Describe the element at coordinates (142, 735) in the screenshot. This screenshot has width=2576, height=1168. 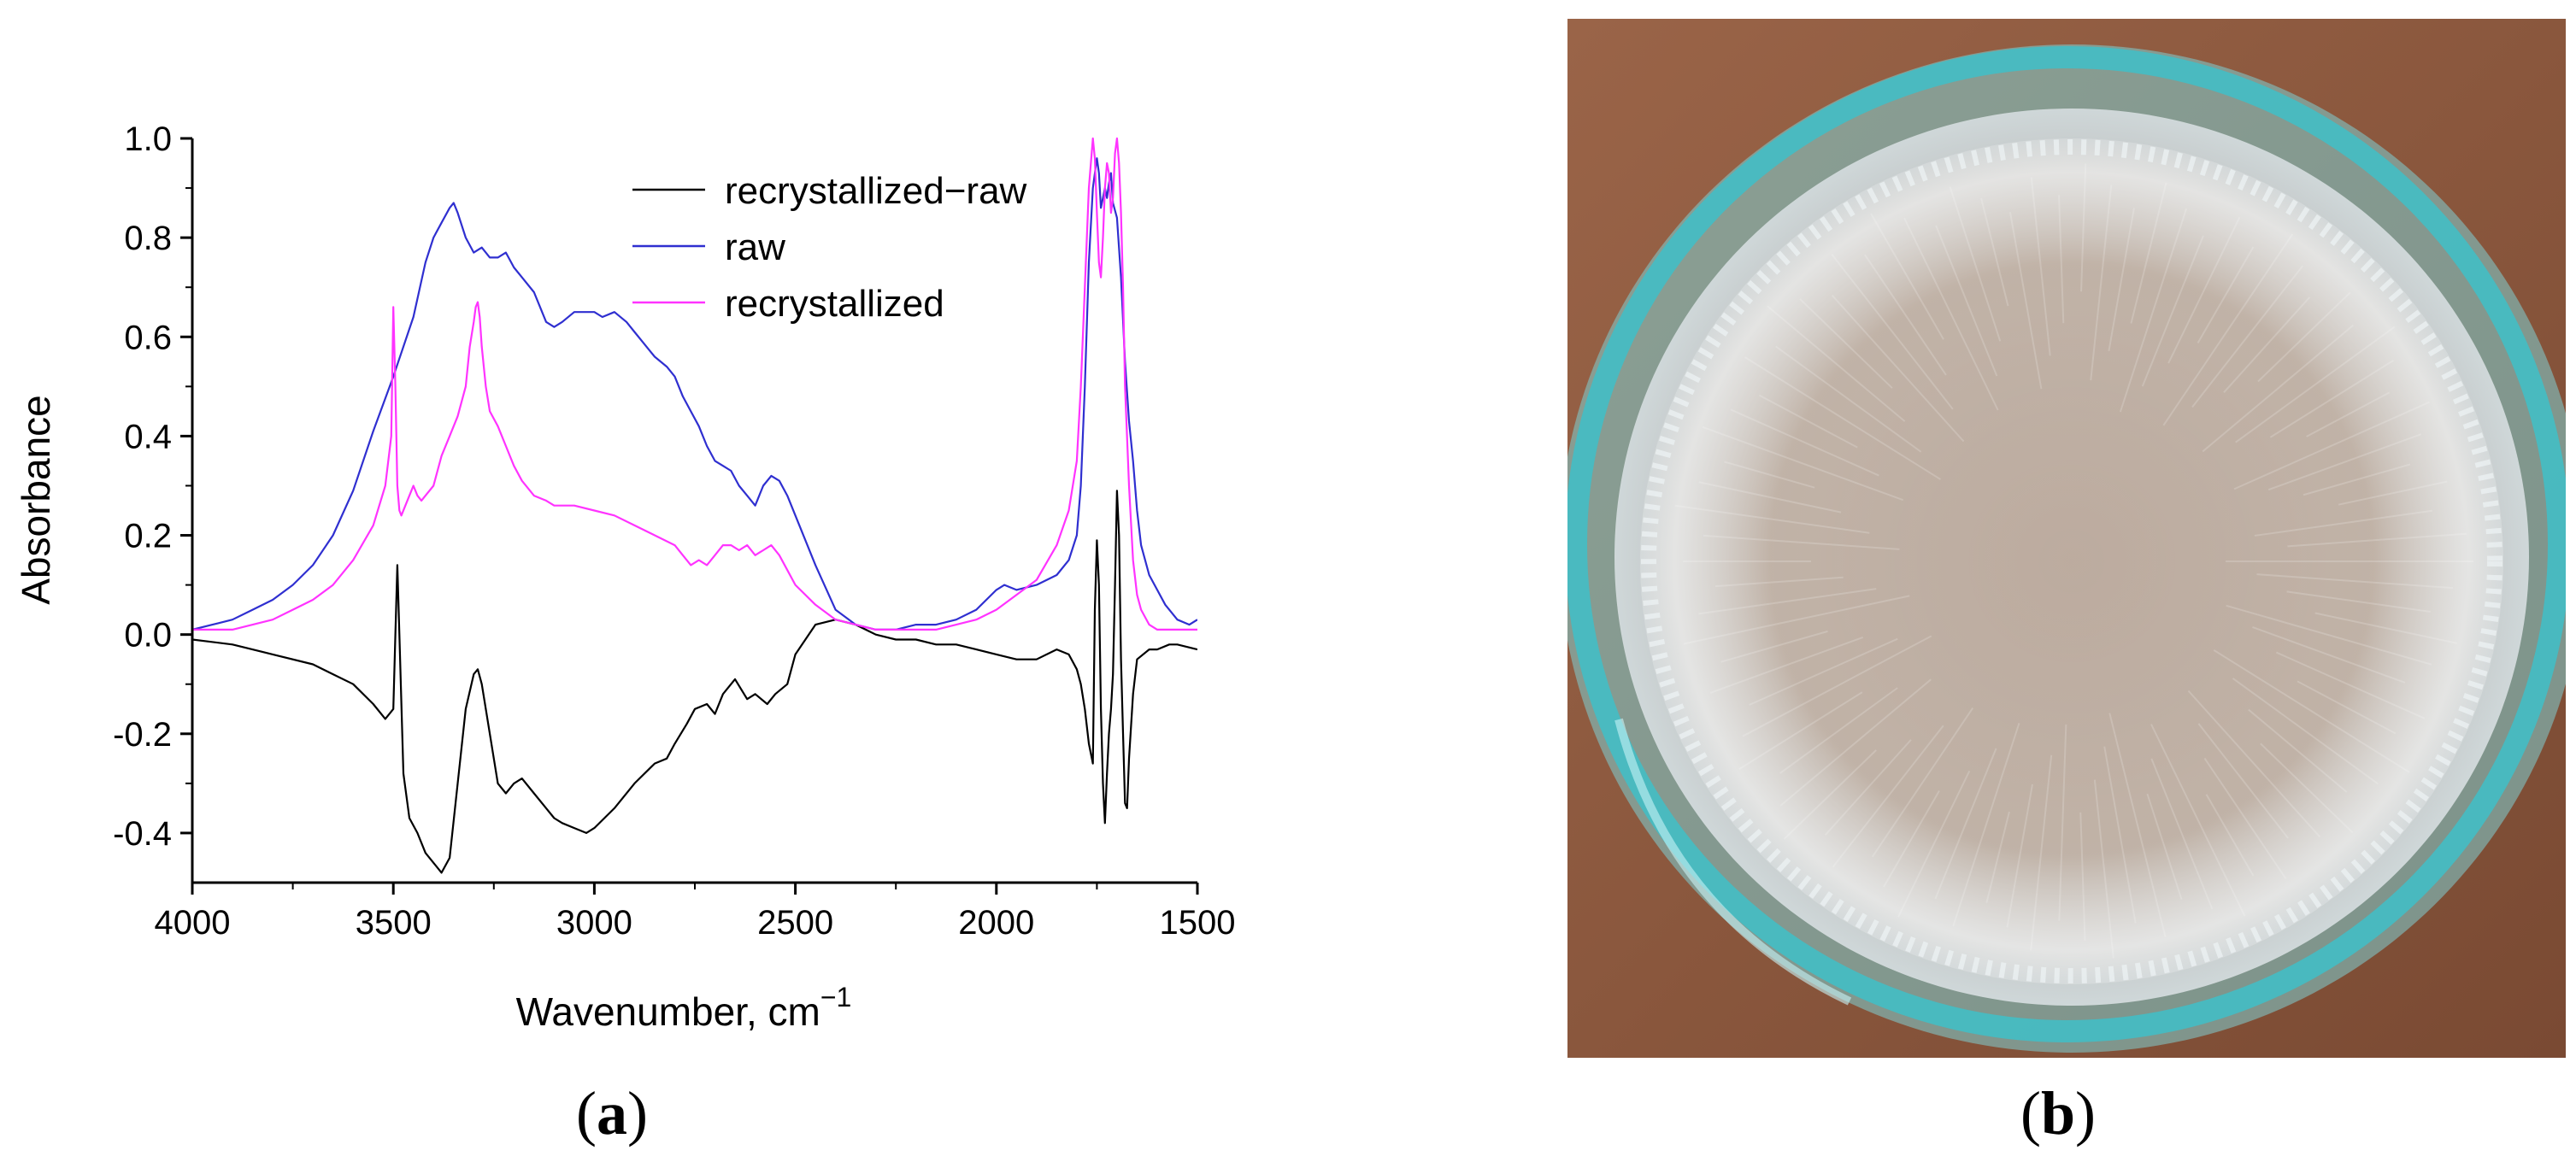
I see `y-tick-label-6: -0.2` at that location.